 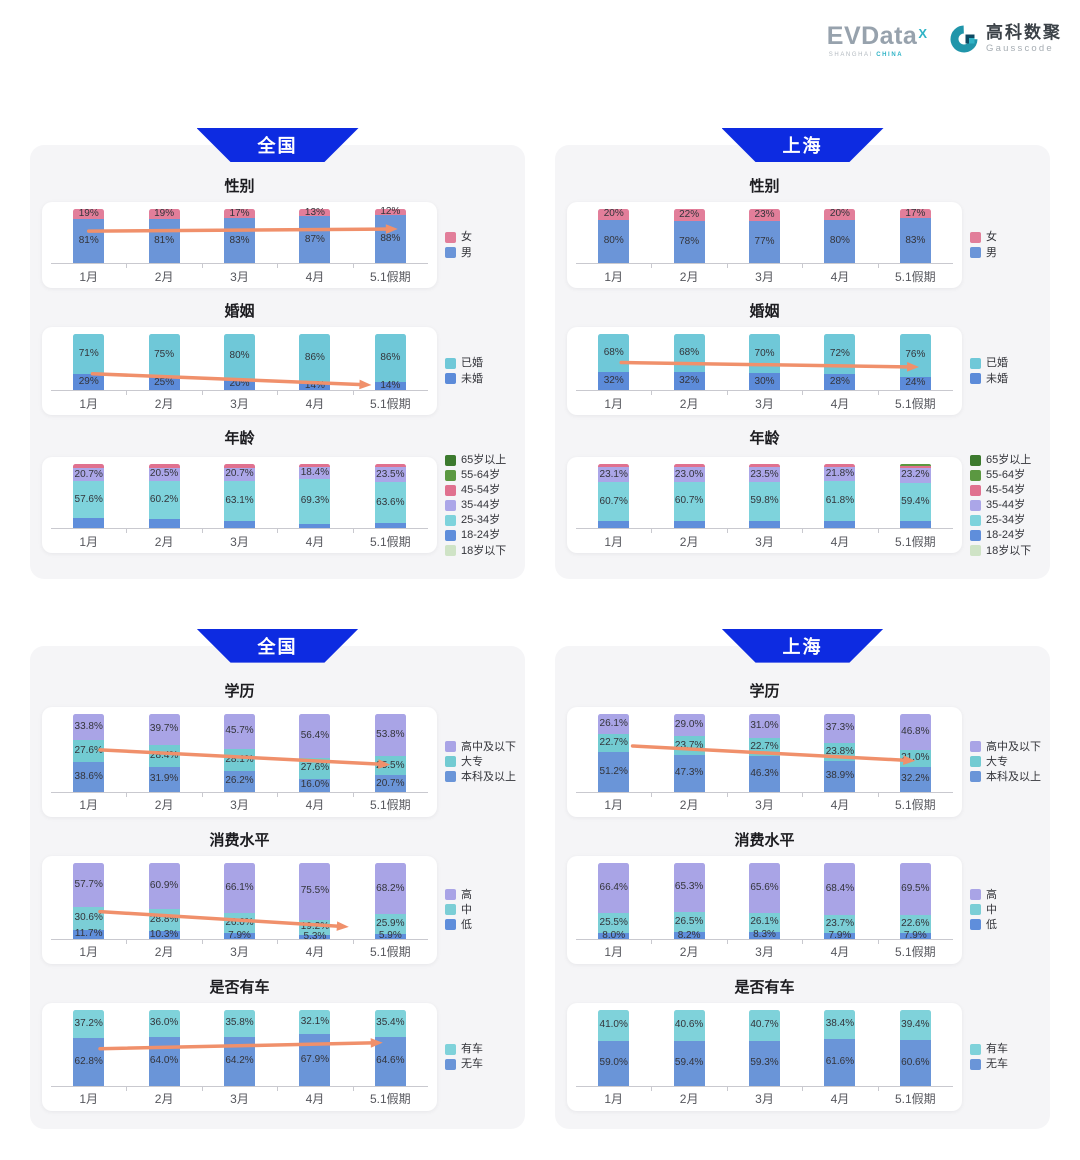 What do you see at coordinates (314, 212) in the screenshot?
I see `value-label: 13%` at bounding box center [314, 212].